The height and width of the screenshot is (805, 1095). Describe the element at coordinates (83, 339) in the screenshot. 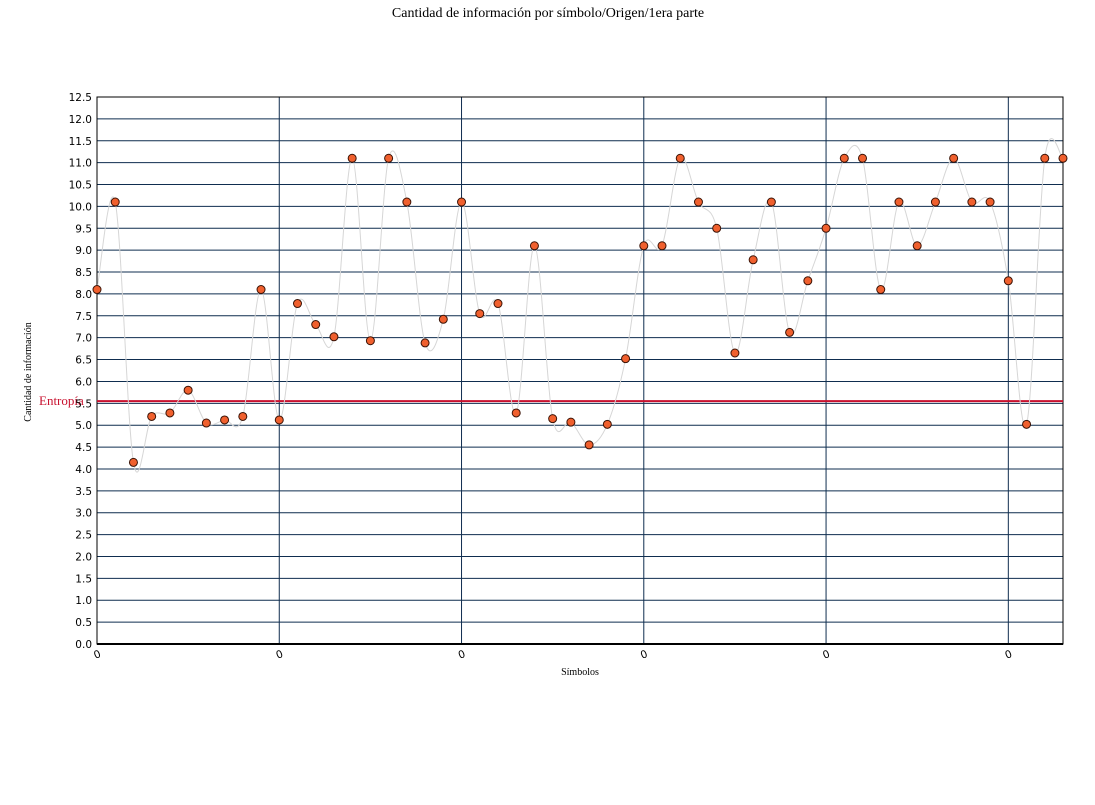

I see `y-tick-label: 7.0` at that location.